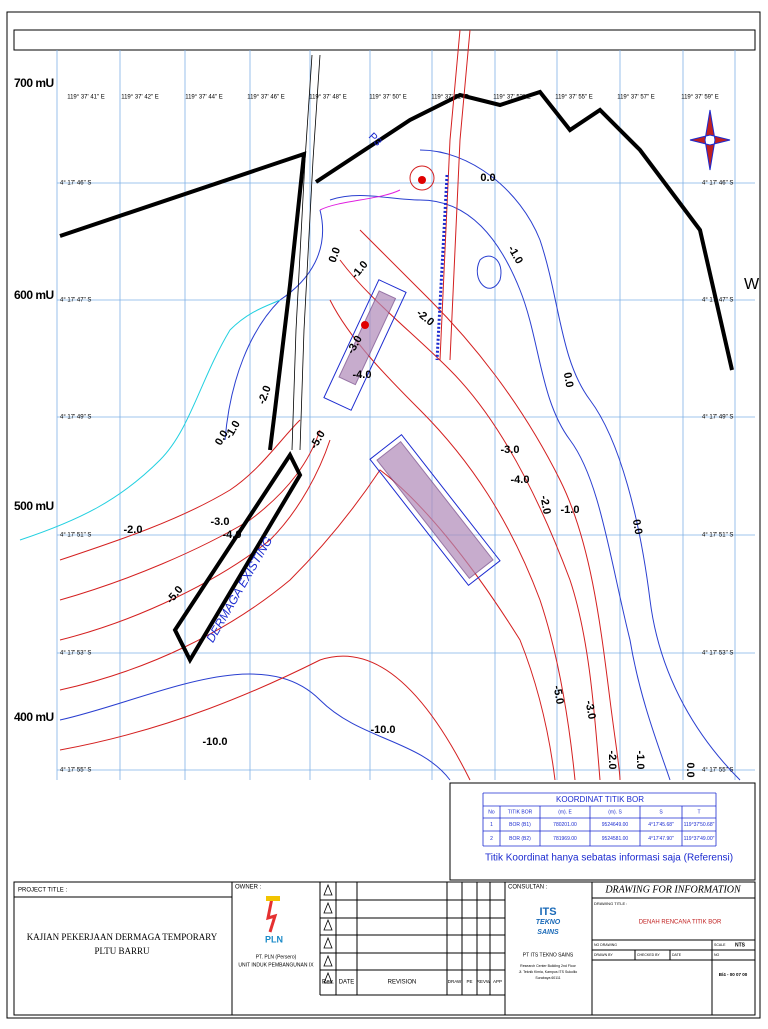 This screenshot has width=768, height=1029. Describe the element at coordinates (86, 98) in the screenshot. I see `longitude-label: 119° 37' 41" E` at that location.